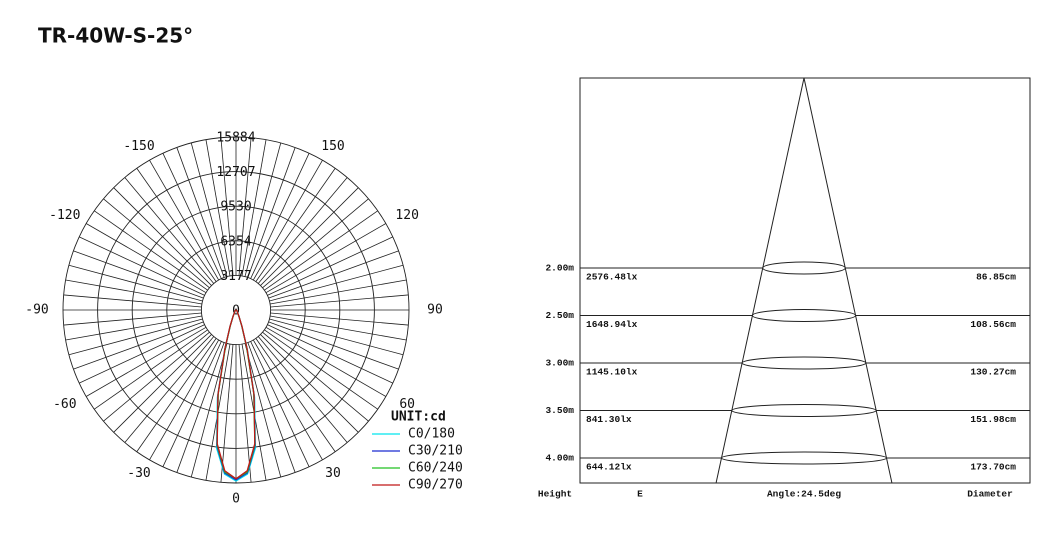 The image size is (1047, 545). Describe the element at coordinates (431, 434) in the screenshot. I see `legend-label: C0/180` at that location.